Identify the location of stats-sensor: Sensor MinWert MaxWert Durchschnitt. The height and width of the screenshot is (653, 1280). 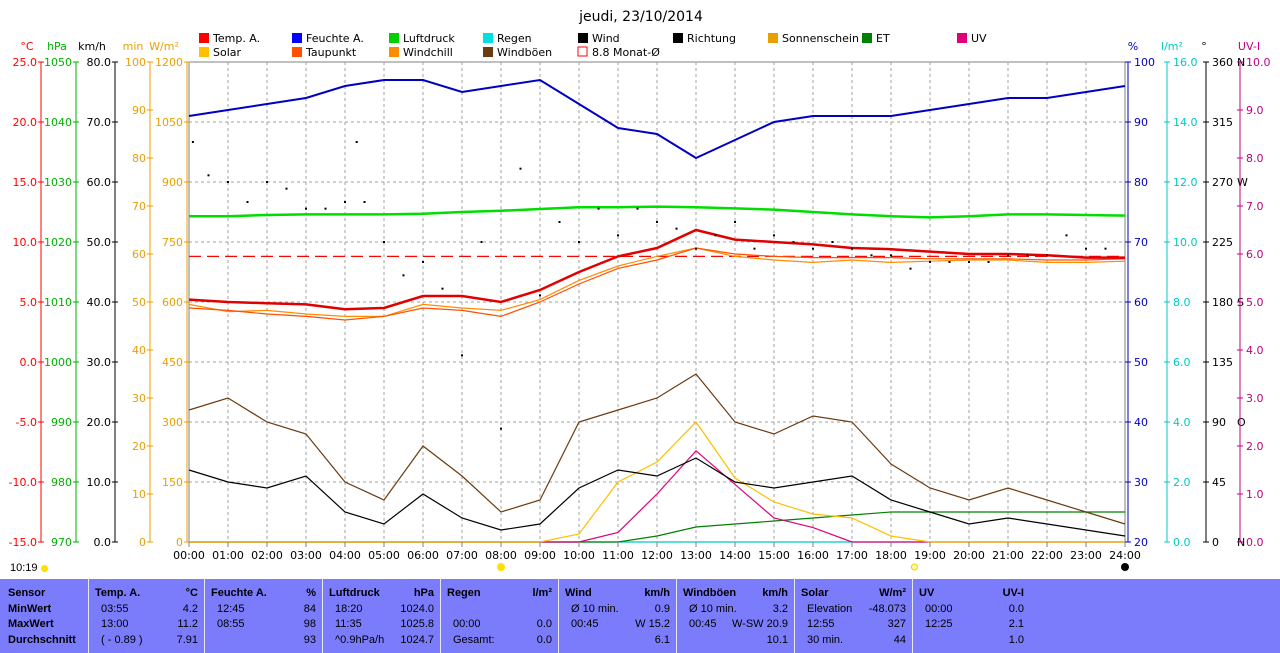
(44, 616).